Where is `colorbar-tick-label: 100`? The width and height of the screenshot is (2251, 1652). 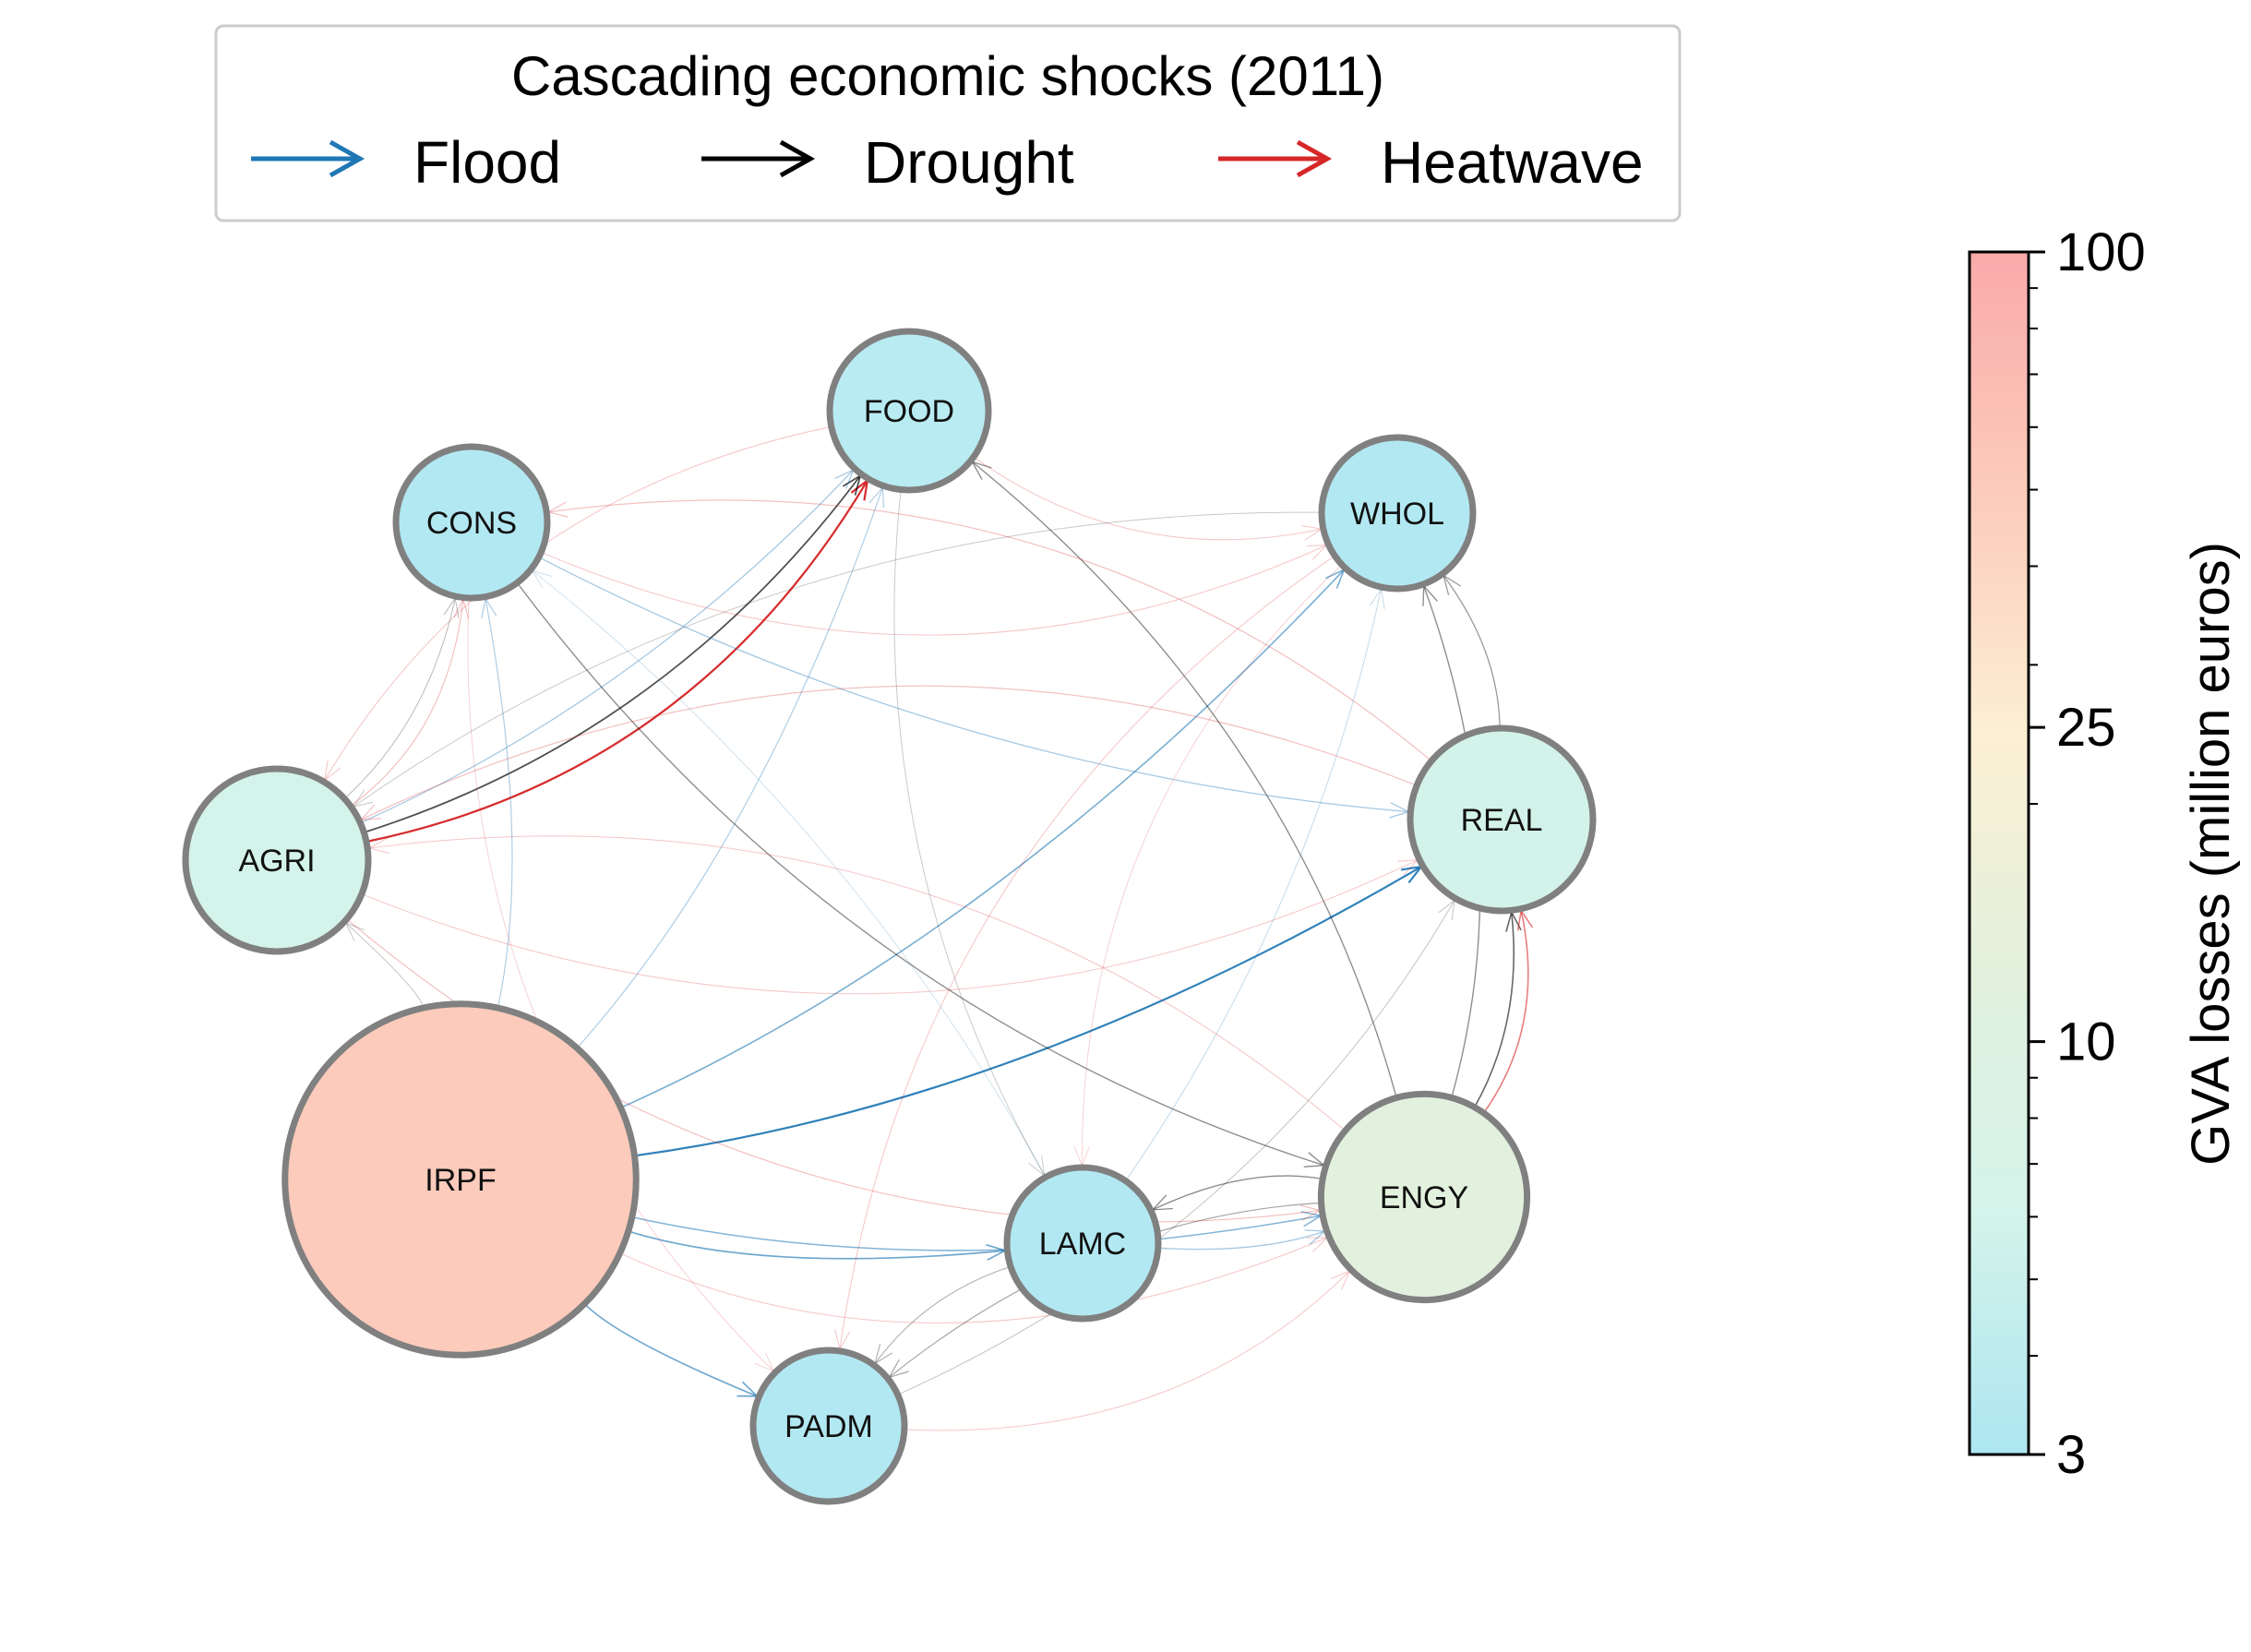
colorbar-tick-label: 100 is located at coordinates (2101, 252).